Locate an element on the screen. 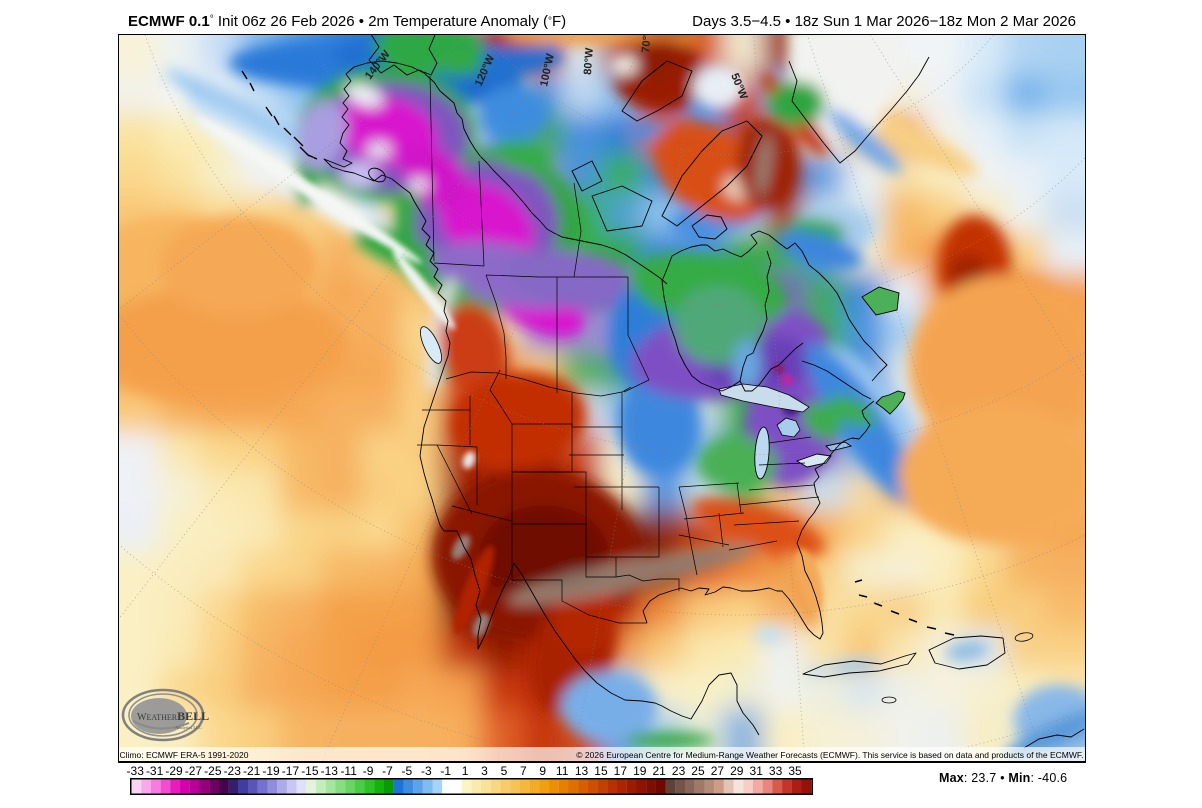  svg-text: Analytics LLC is located at coordinates (188, 727).